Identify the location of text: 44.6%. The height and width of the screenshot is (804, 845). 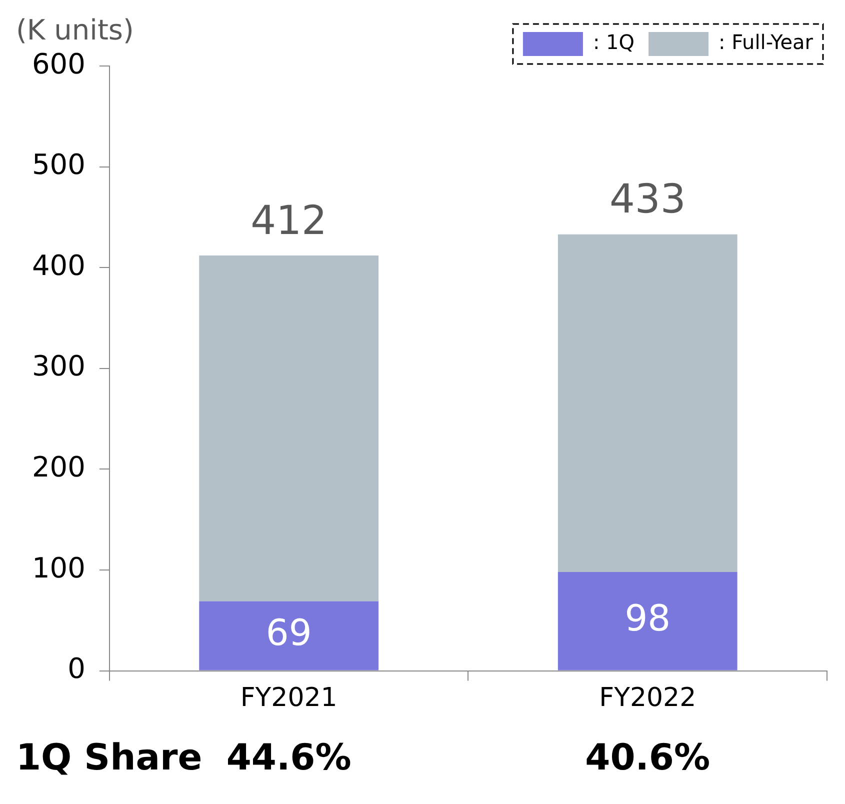
(289, 757).